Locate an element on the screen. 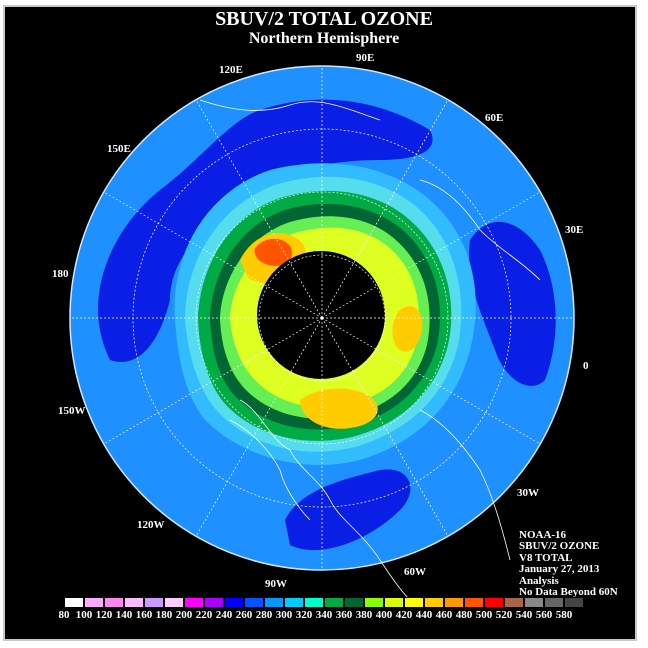 Image resolution: width=648 pixels, height=648 pixels. colorbar-label: 340 is located at coordinates (324, 615).